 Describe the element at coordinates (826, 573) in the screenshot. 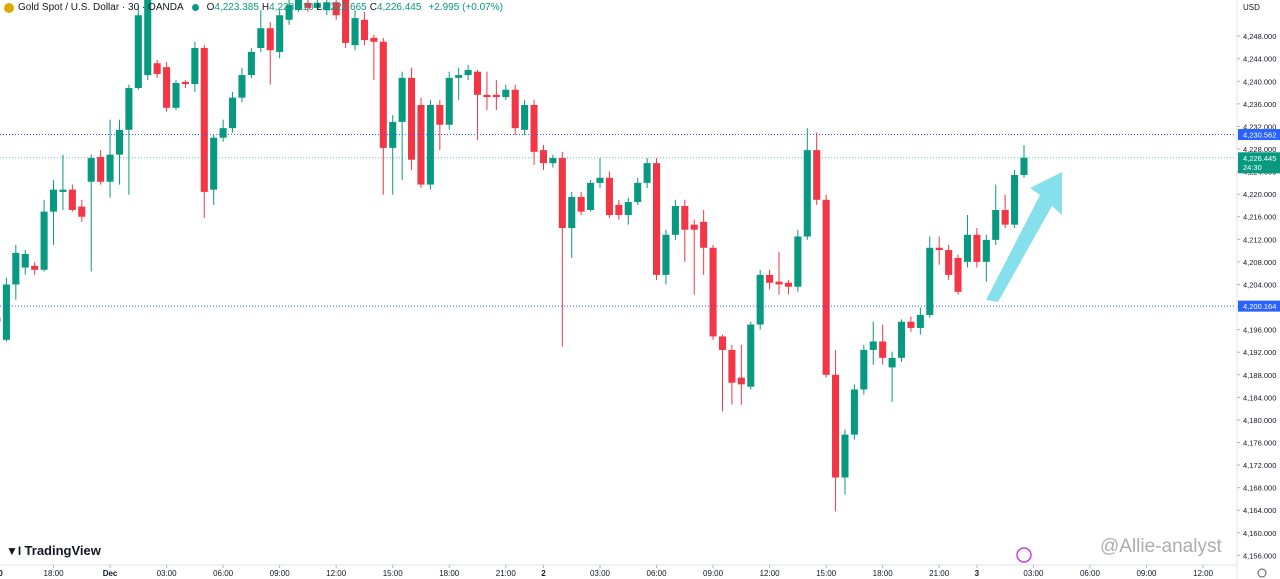

I see `x-tick-label: 15:00` at that location.